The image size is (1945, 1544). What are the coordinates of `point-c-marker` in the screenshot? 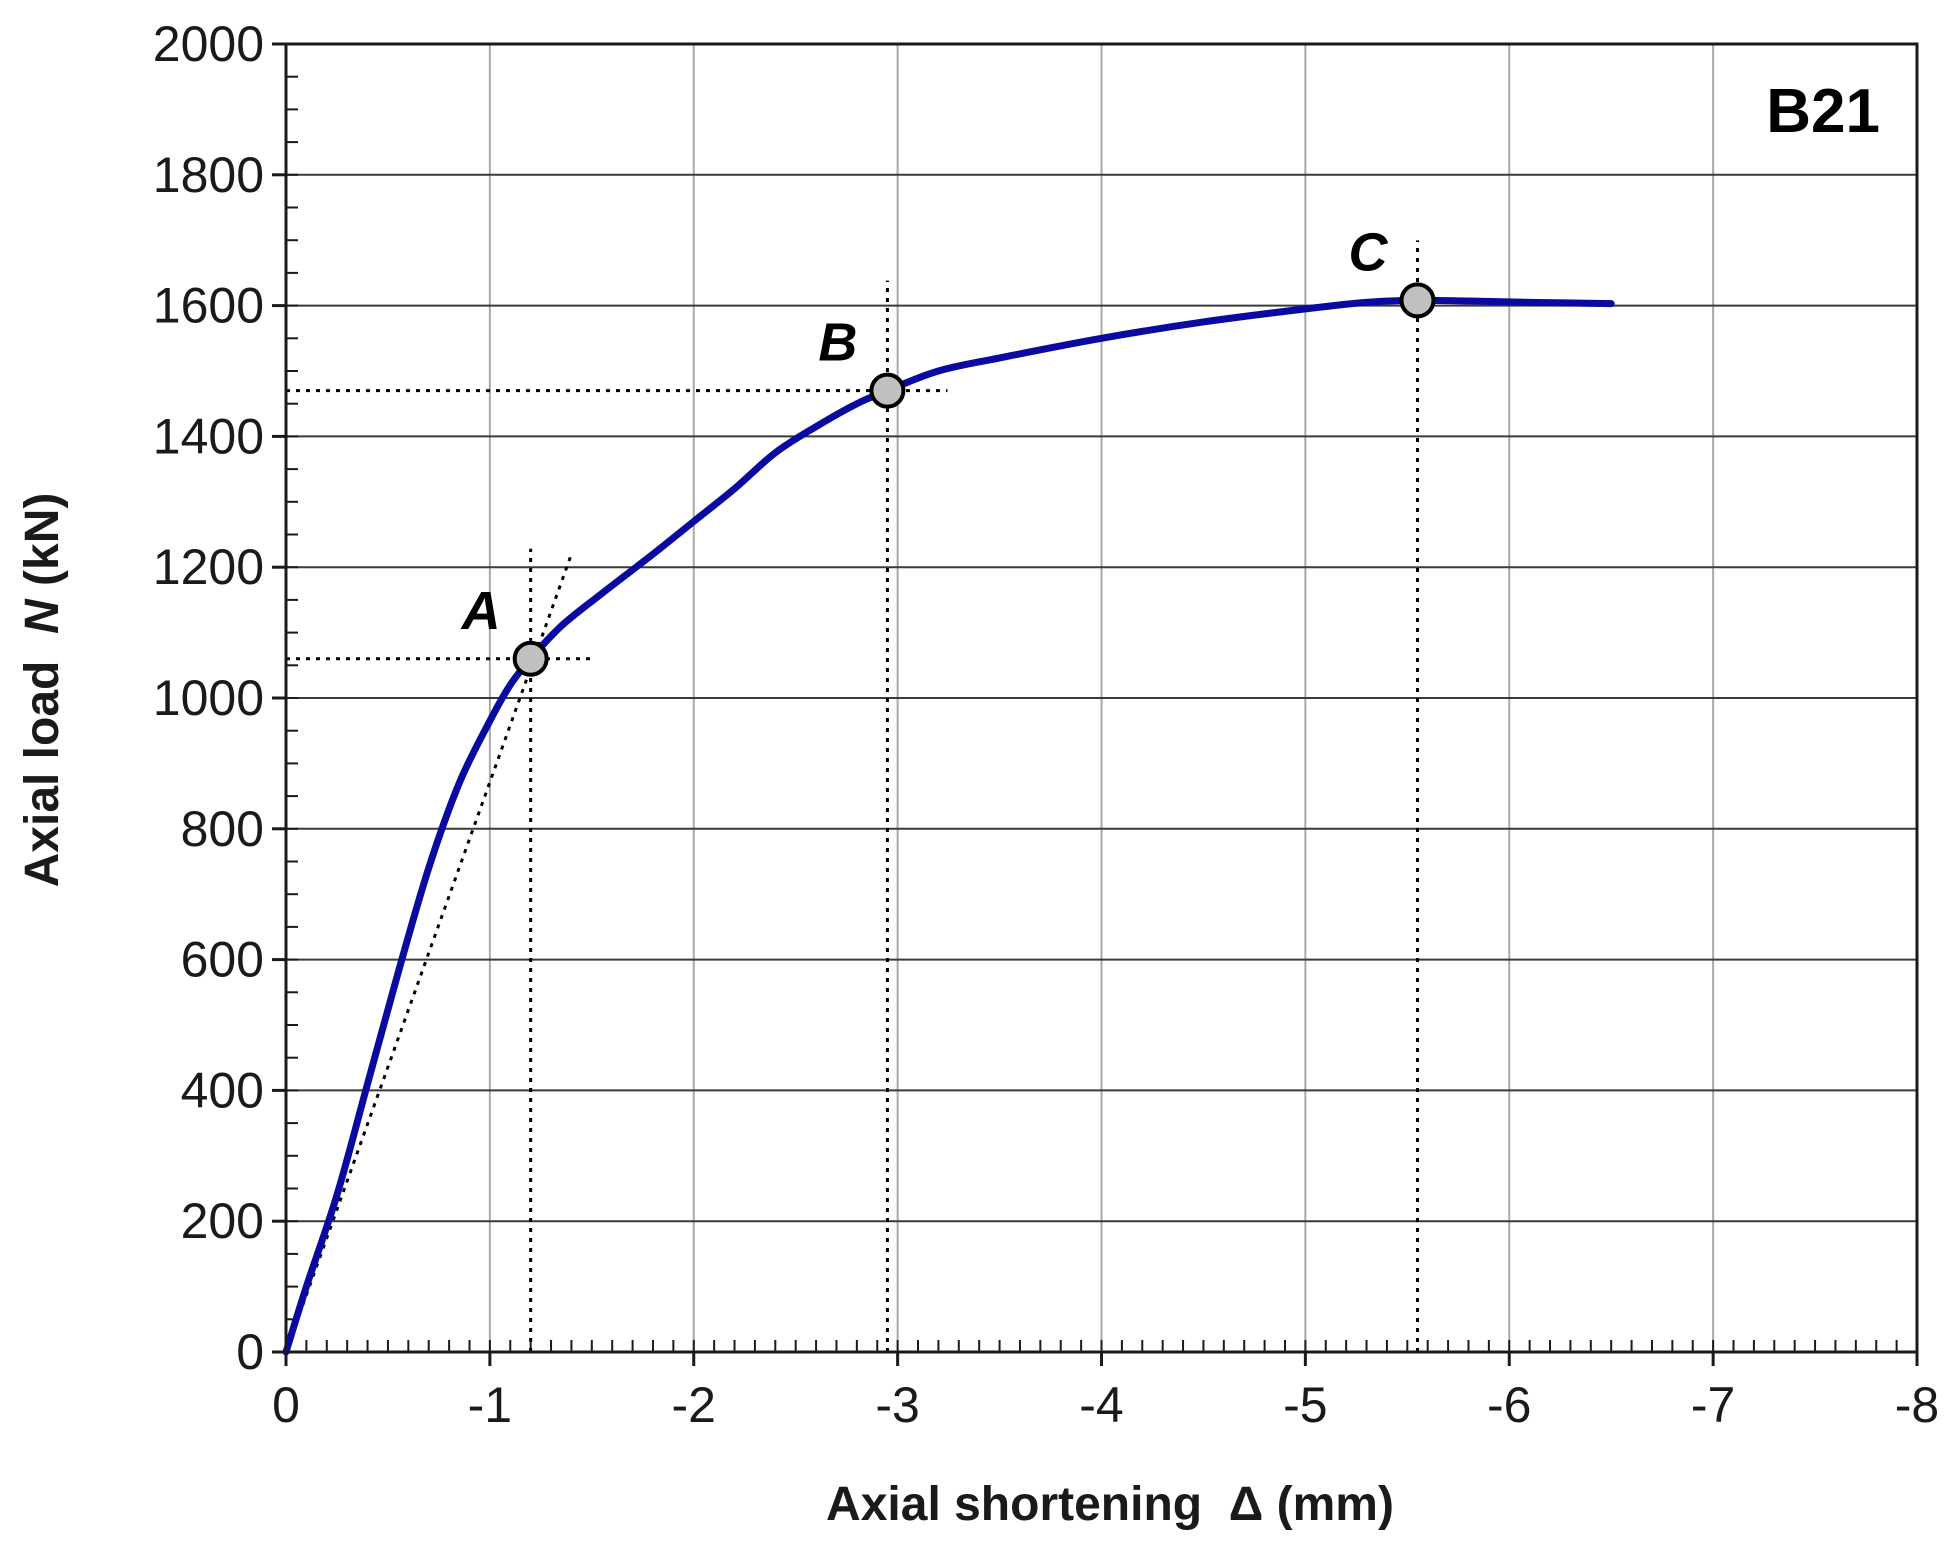 It's located at (1417, 300).